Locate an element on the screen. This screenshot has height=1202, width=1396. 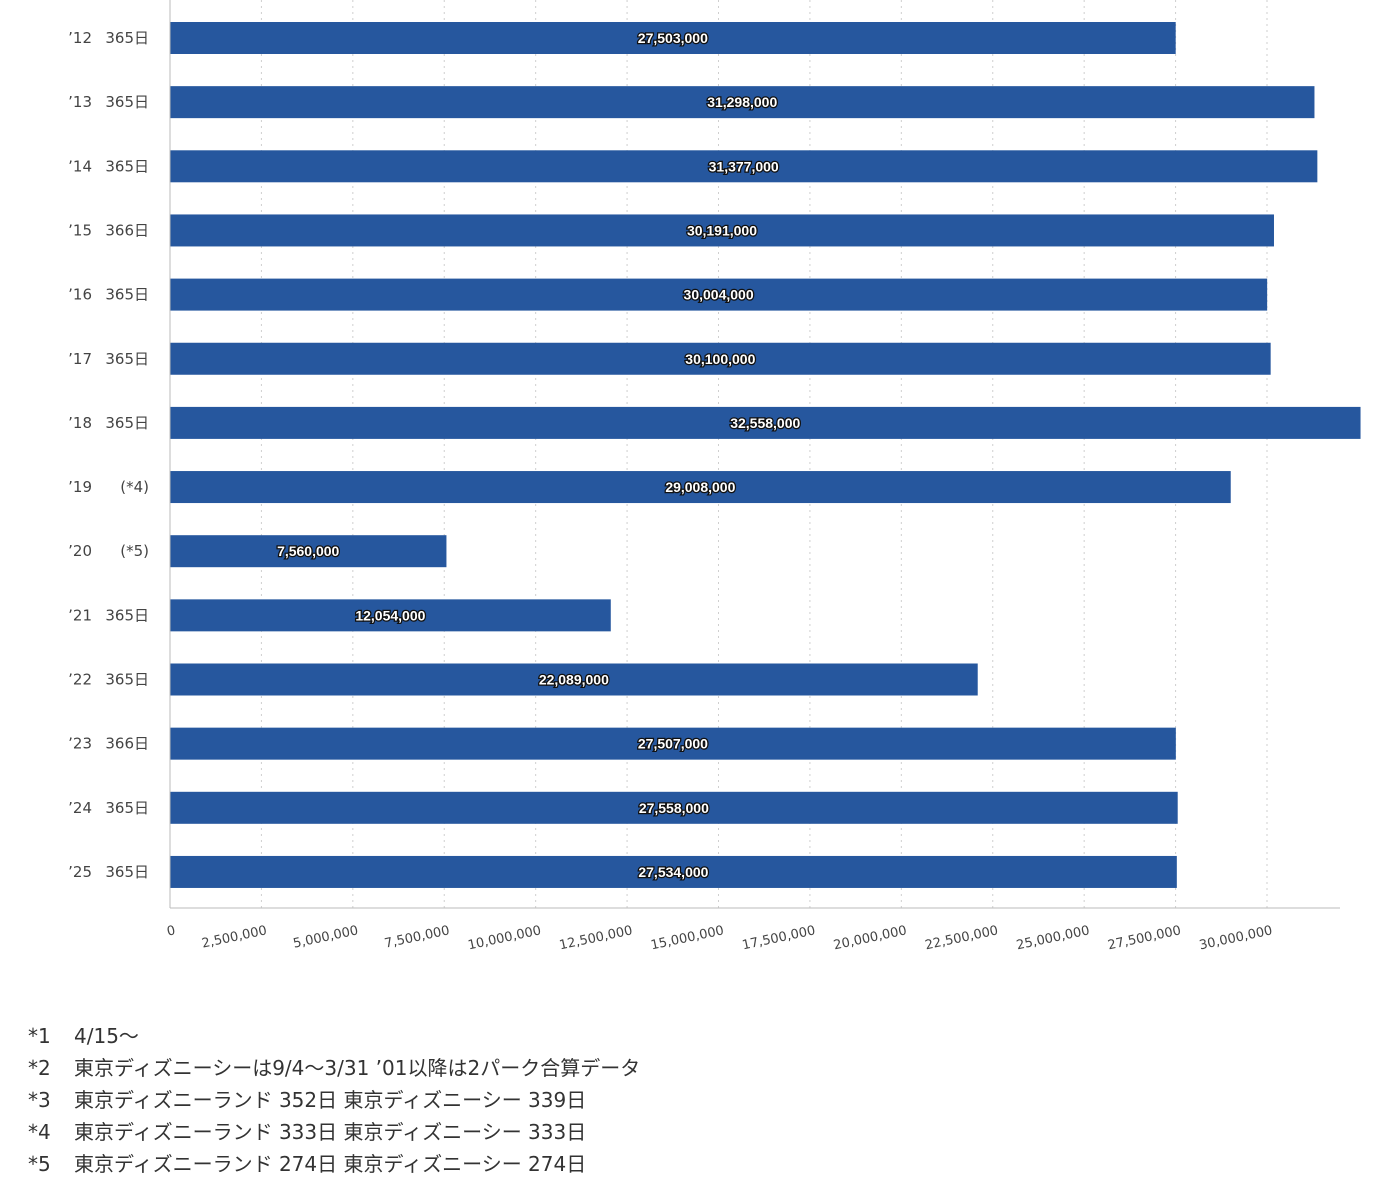
bar-value-label: 7,560,000 is located at coordinates (308, 551).